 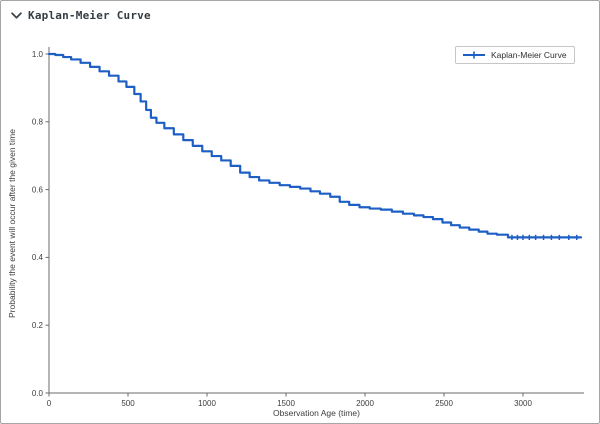 What do you see at coordinates (316, 413) in the screenshot?
I see `x-axis-label: Observation Age (time)` at bounding box center [316, 413].